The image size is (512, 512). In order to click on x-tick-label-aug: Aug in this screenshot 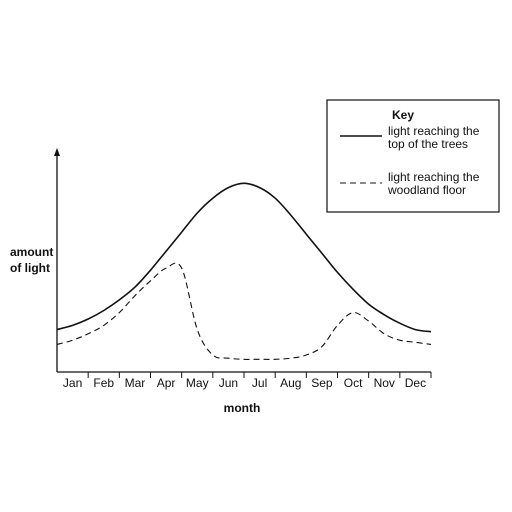, I will do `click(290, 383)`.